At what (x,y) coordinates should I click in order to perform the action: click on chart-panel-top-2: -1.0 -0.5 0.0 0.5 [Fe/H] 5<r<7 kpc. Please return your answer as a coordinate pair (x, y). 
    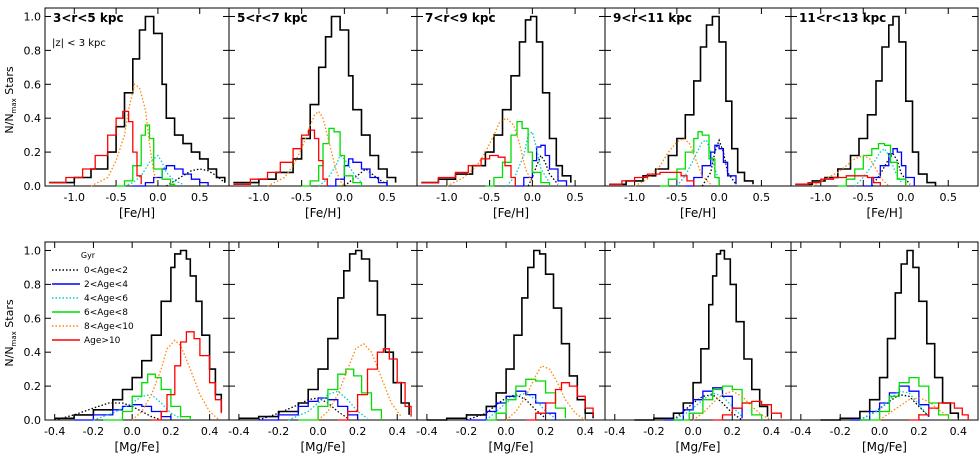
    Looking at the image, I should click on (323, 113).